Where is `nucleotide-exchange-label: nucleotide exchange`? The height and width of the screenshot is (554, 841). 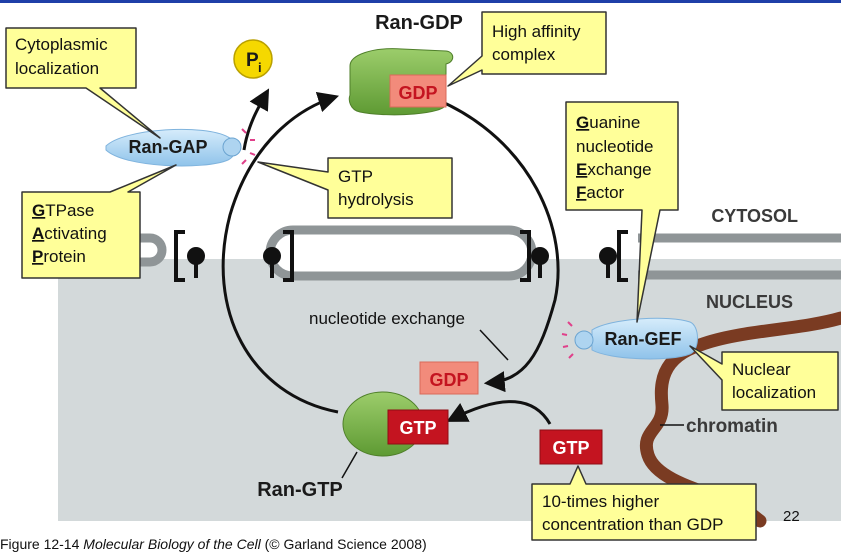
nucleotide-exchange-label: nucleotide exchange is located at coordinates (387, 318).